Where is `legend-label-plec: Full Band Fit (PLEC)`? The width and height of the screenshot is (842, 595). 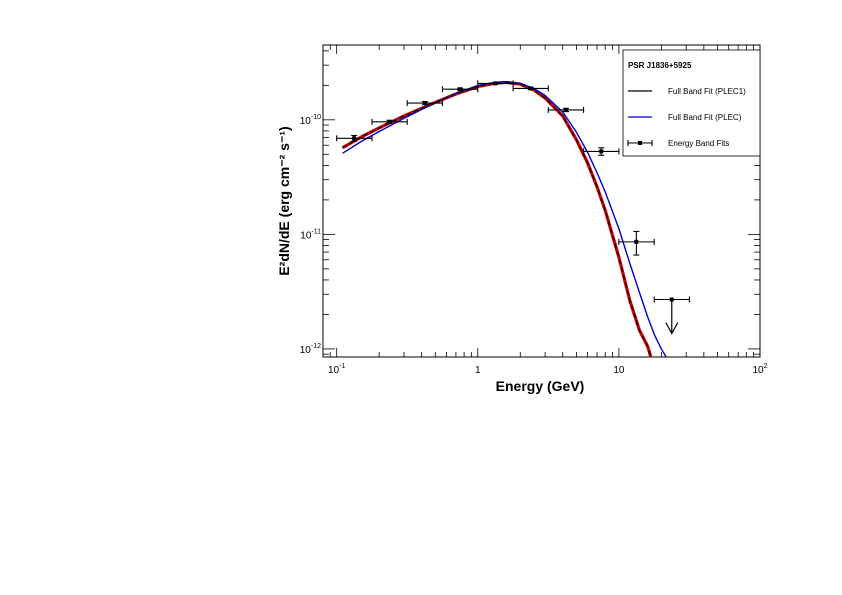
legend-label-plec: Full Band Fit (PLEC) is located at coordinates (705, 117).